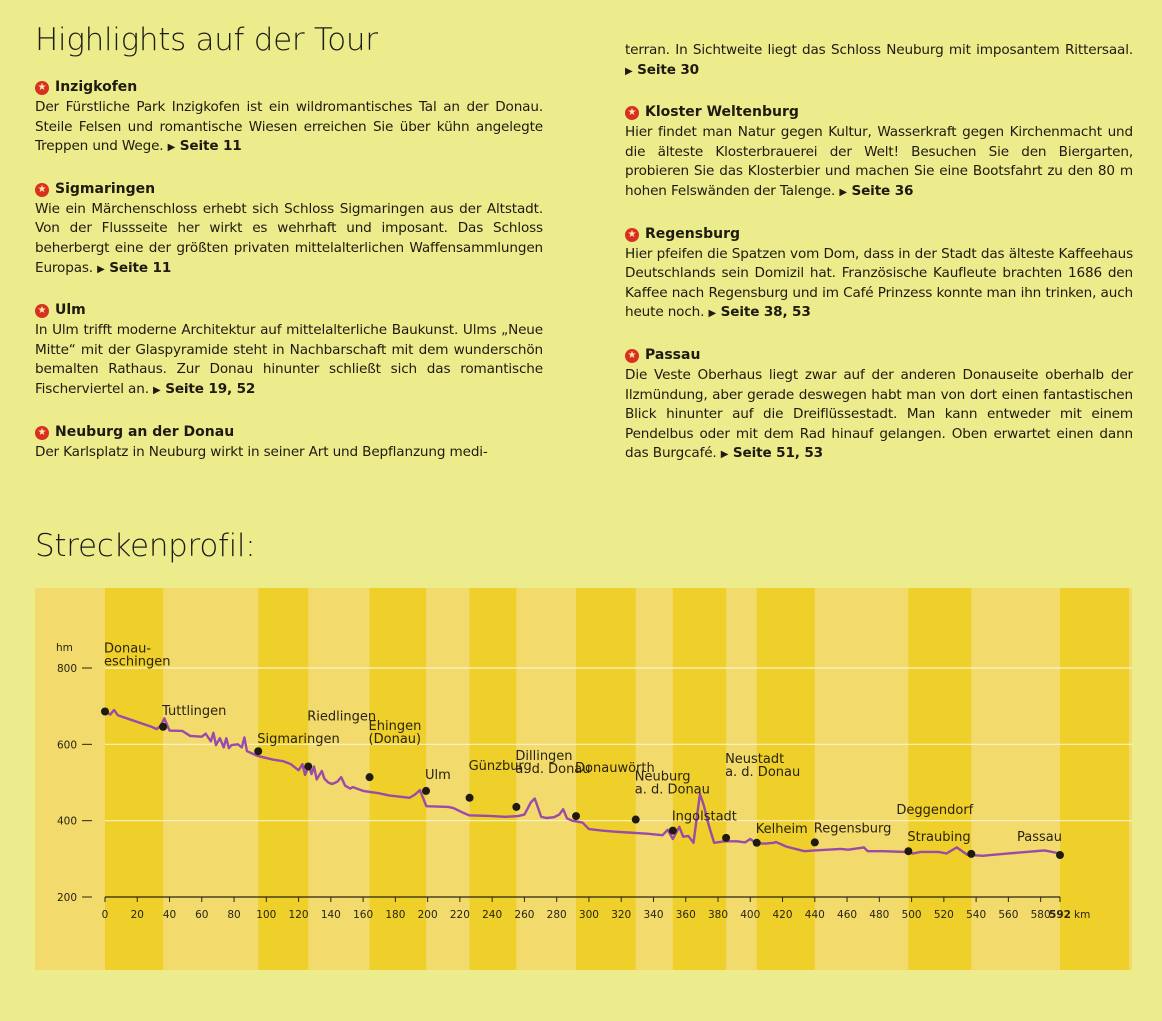 Image resolution: width=1162 pixels, height=1021 pixels. I want to click on stop-label: Ulm, so click(438, 775).